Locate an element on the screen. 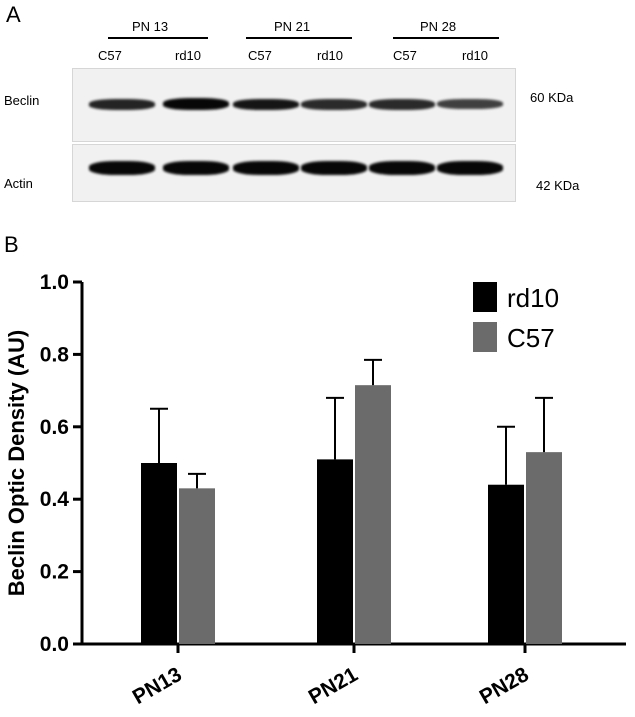 This screenshot has width=635, height=717. blot-strip-beclin is located at coordinates (294, 105).